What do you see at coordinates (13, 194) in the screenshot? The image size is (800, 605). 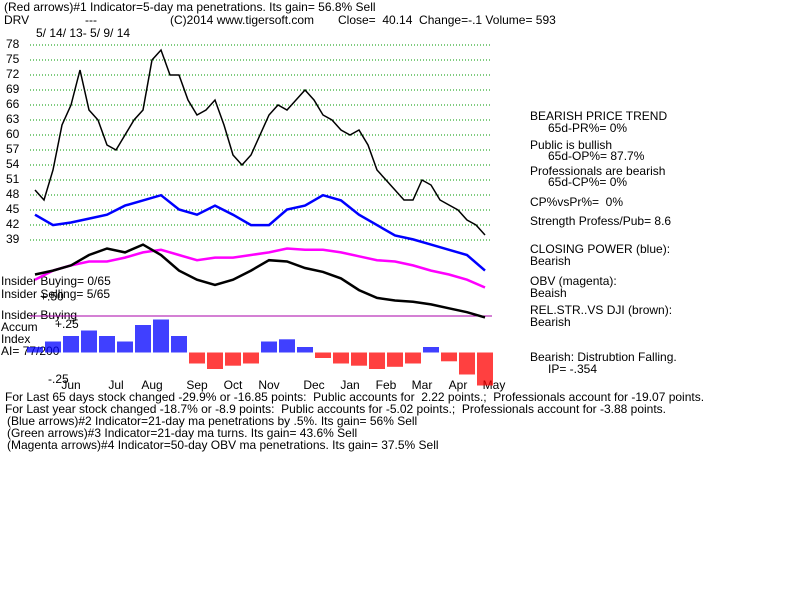 I see `y-tick-label: 48` at bounding box center [13, 194].